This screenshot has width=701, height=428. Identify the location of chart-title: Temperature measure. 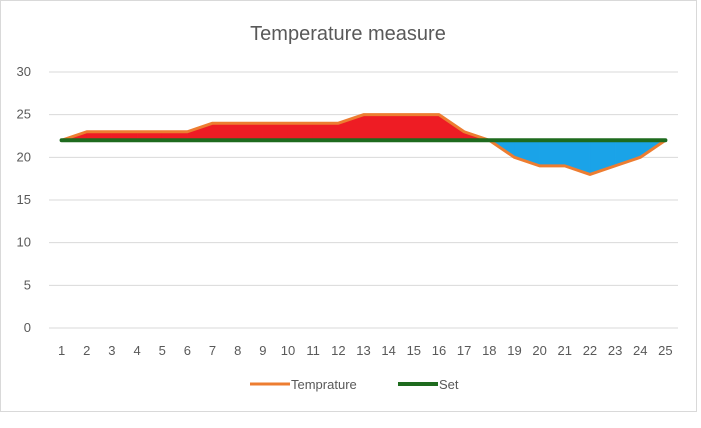
(348, 34).